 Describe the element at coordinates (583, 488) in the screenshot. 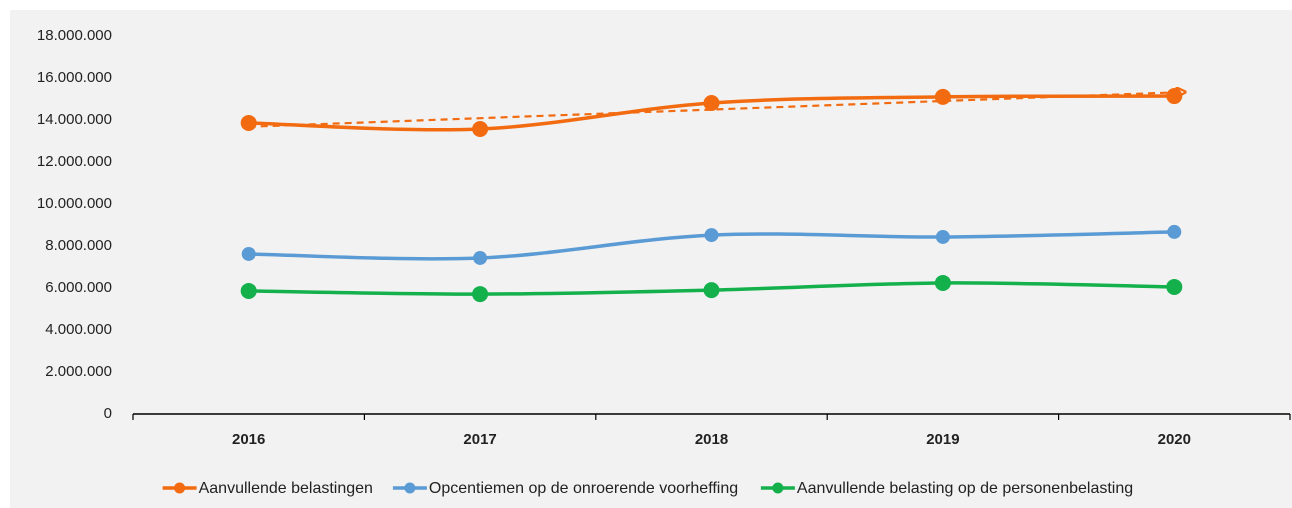

I see `legend-label: Opcentiemen op de onroerende voorheffing` at that location.